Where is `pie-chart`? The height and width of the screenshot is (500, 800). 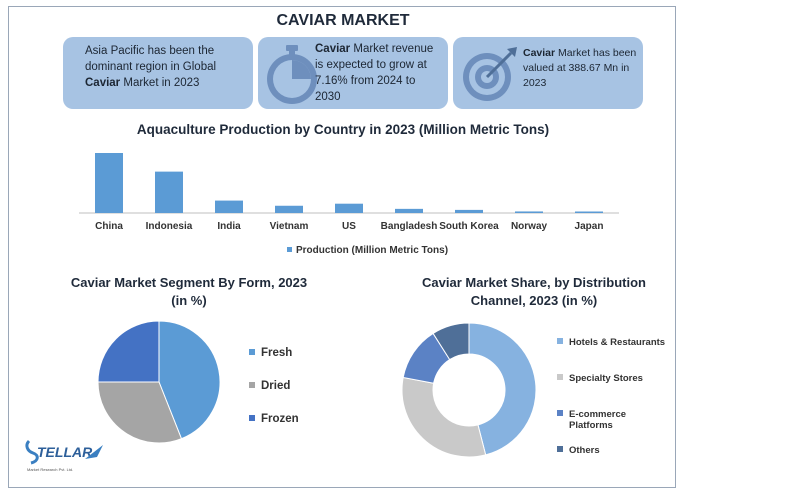 pie-chart is located at coordinates (159, 382).